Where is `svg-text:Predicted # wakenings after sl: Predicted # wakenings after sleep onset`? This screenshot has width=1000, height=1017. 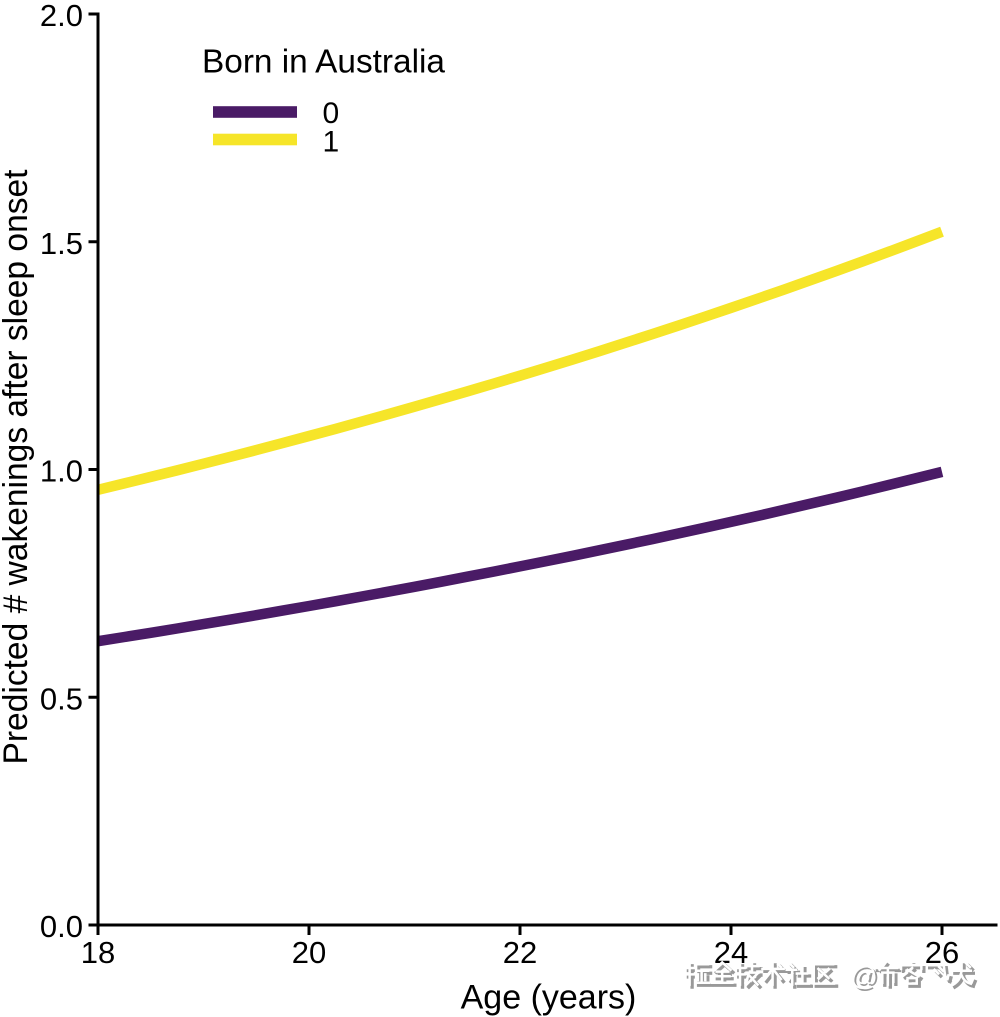
svg-text:Predicted # wakenings after sl: Predicted # wakenings after sleep onset is located at coordinates (17, 467).